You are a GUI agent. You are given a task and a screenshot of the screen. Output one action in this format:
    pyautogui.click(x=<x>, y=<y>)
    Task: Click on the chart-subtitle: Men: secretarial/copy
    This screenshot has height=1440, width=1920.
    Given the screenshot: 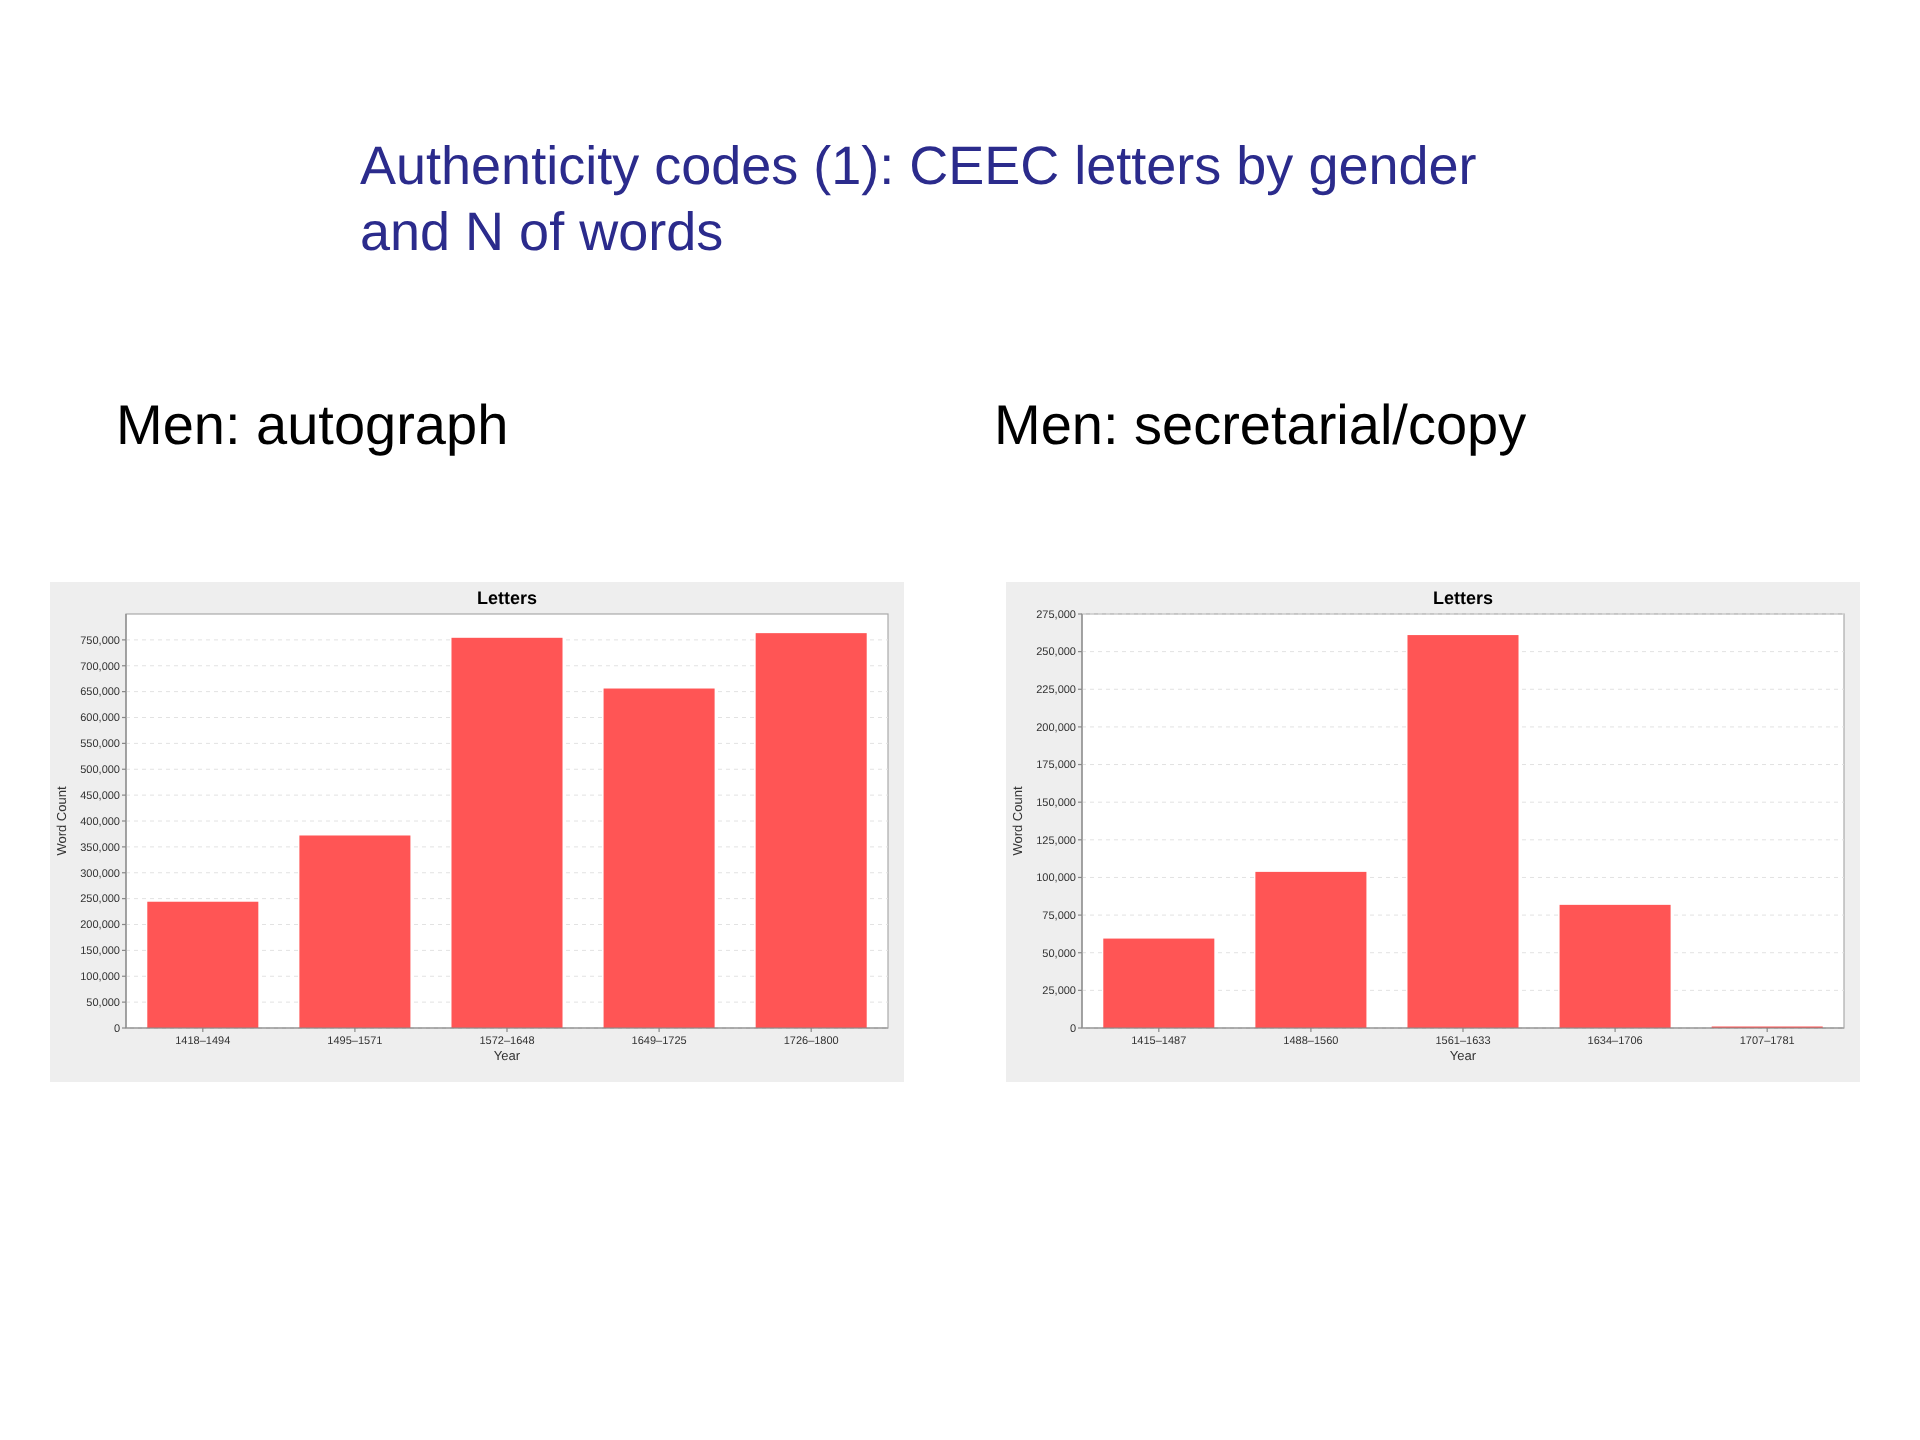 What is the action you would take?
    pyautogui.click(x=1260, y=425)
    